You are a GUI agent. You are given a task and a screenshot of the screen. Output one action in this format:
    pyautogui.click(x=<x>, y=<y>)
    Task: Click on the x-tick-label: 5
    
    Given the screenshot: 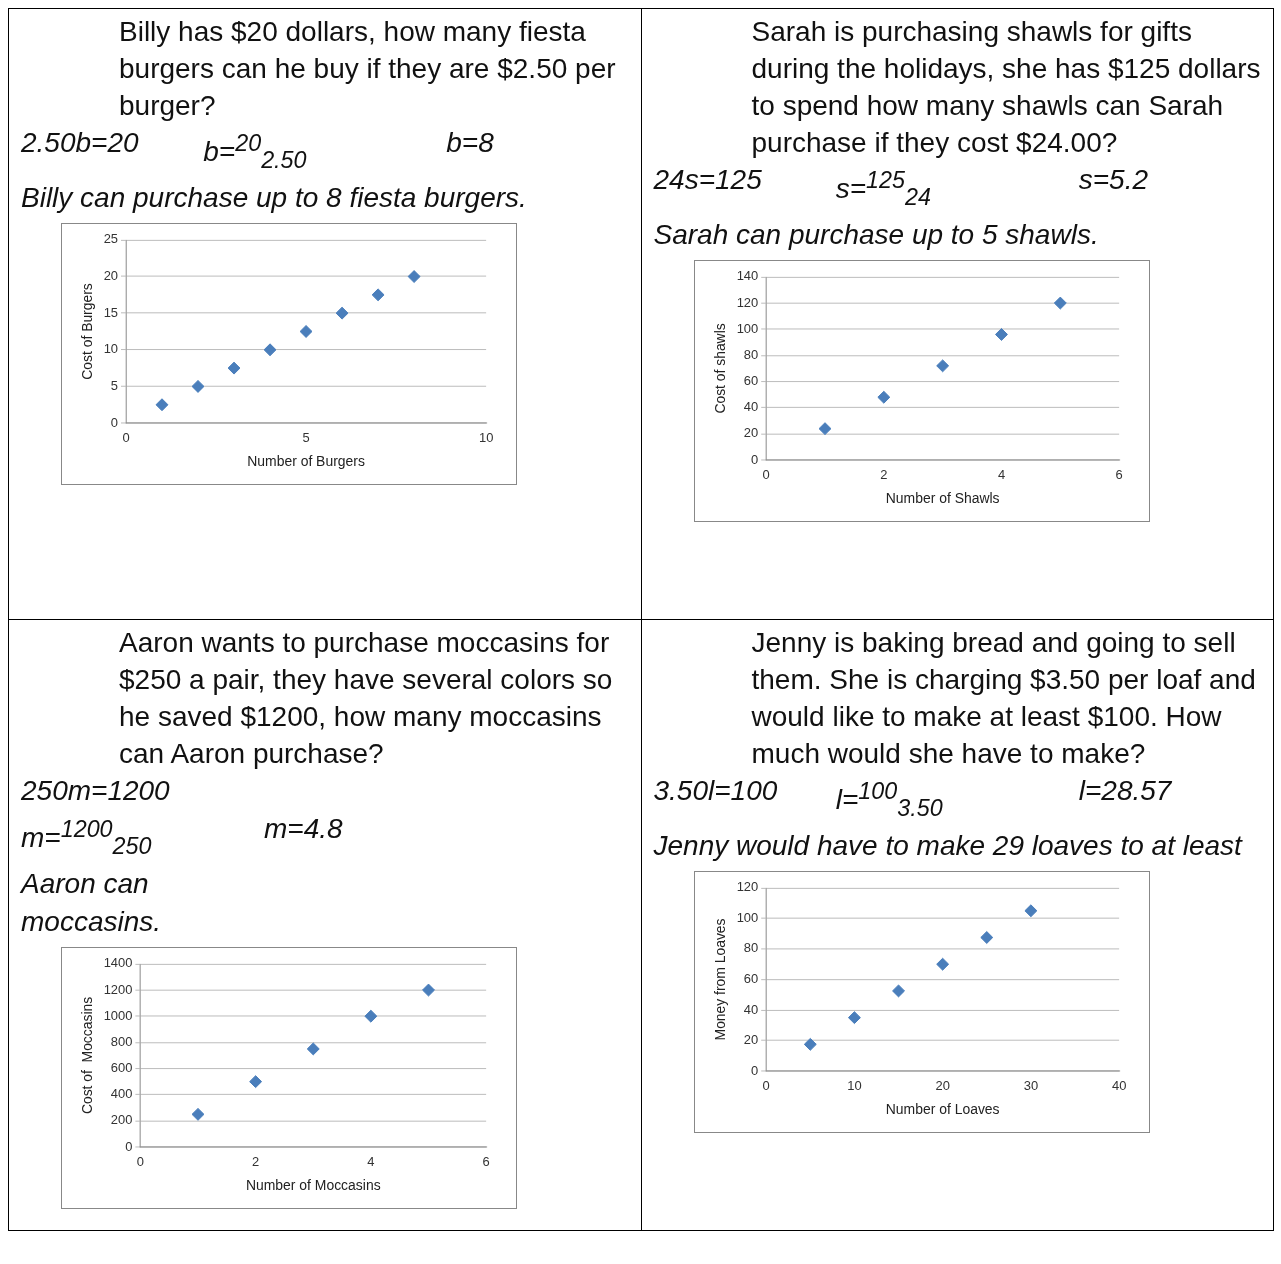 What is the action you would take?
    pyautogui.click(x=306, y=438)
    